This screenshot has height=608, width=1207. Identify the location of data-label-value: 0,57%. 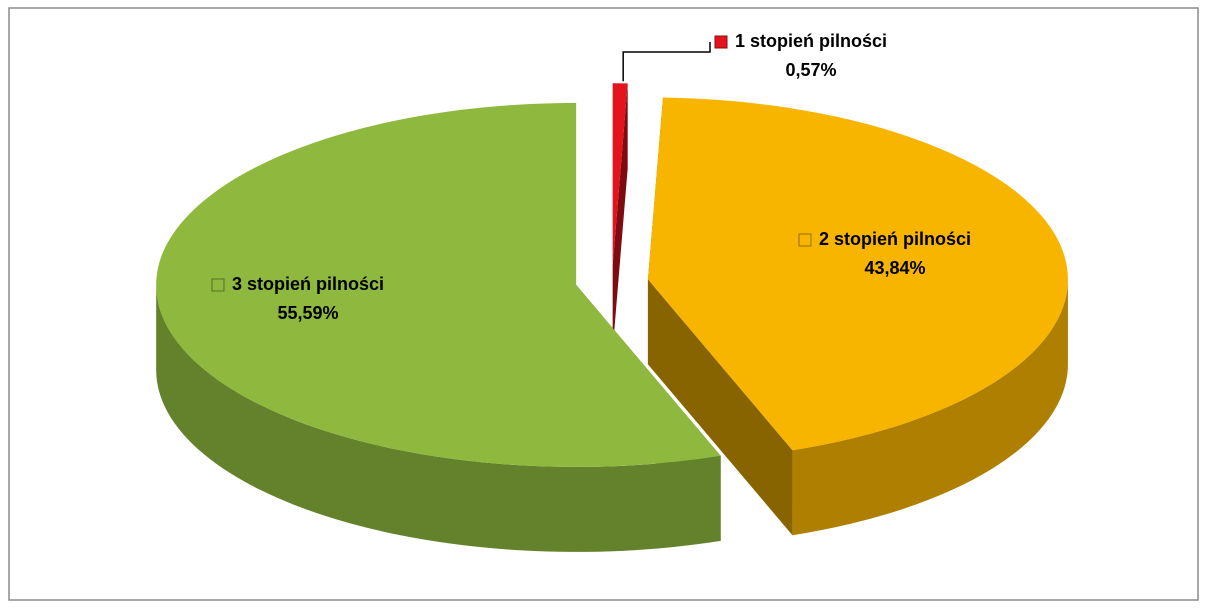
(810, 70).